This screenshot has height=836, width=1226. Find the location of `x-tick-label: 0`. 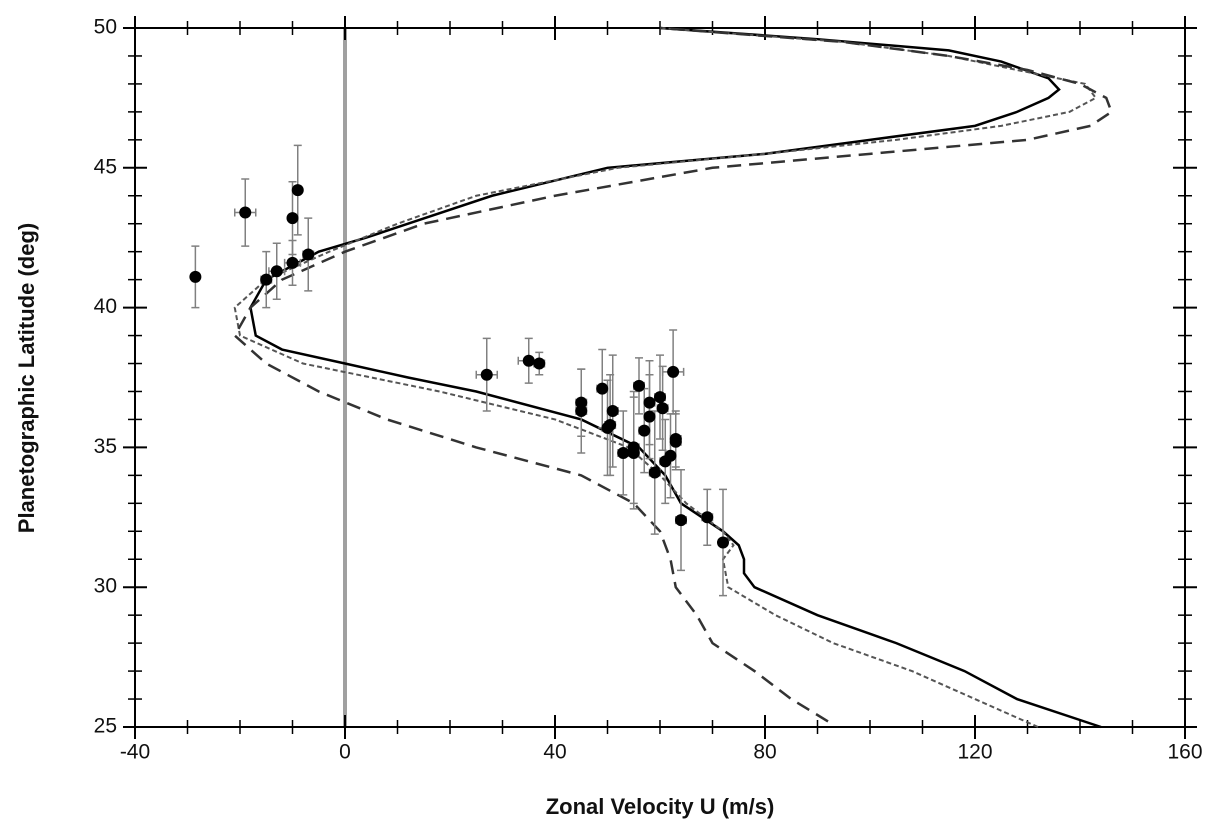

x-tick-label: 0 is located at coordinates (345, 752).